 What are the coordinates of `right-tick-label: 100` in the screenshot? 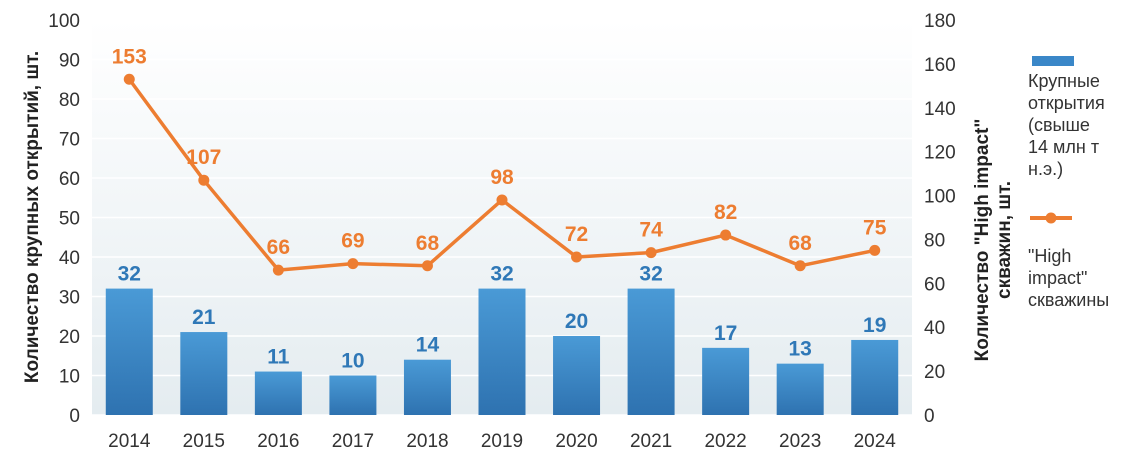 It's located at (940, 197).